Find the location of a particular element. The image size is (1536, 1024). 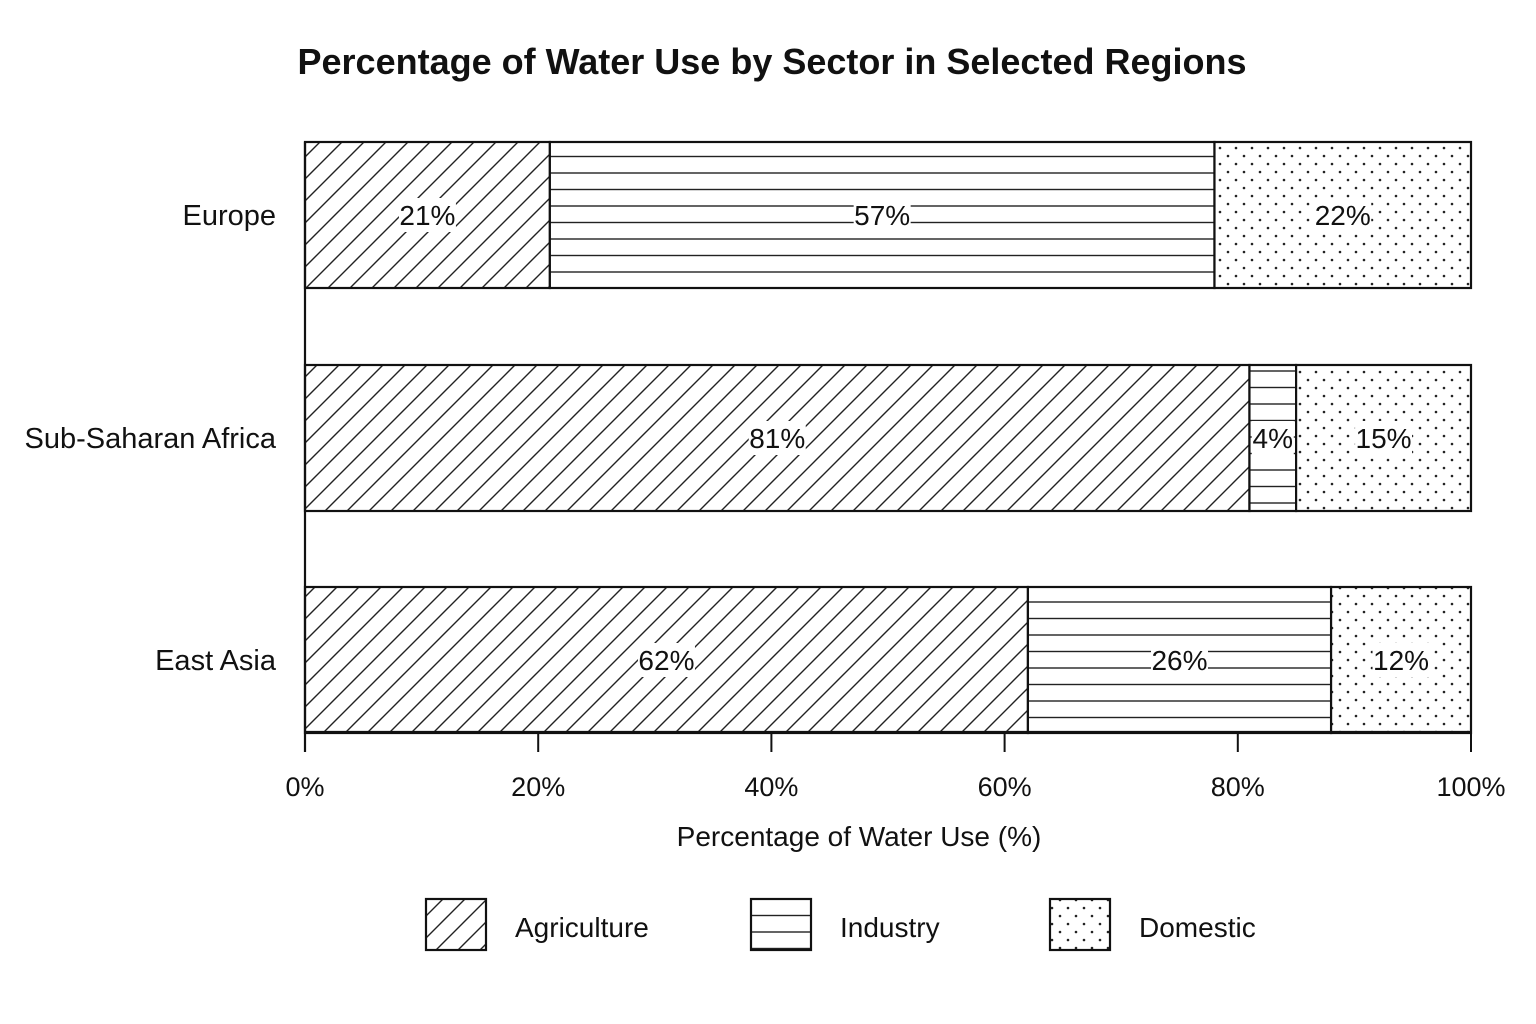

x-tick-label-0: 0% is located at coordinates (304, 787).